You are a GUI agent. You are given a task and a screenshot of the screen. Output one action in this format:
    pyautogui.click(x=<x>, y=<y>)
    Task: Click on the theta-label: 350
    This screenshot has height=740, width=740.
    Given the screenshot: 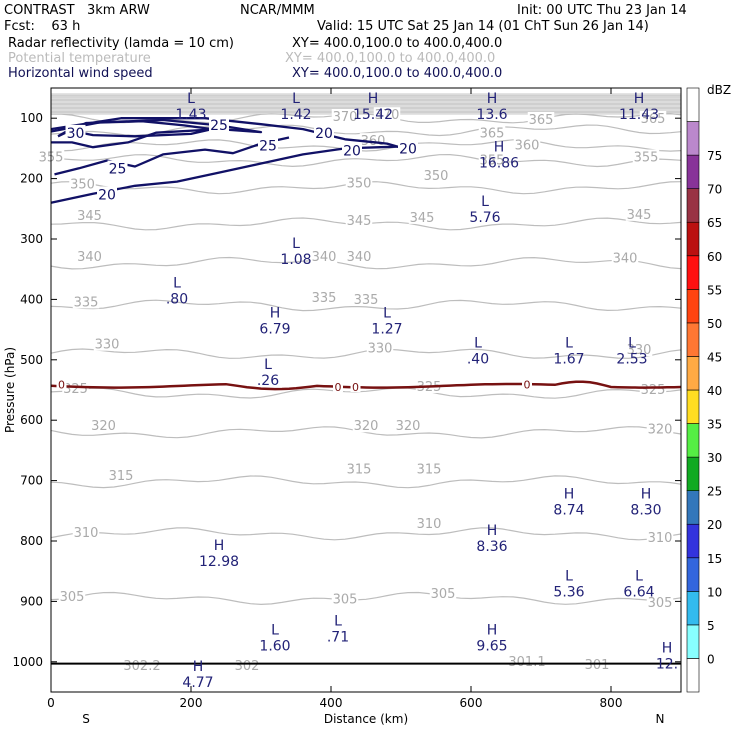 What is the action you would take?
    pyautogui.click(x=359, y=183)
    